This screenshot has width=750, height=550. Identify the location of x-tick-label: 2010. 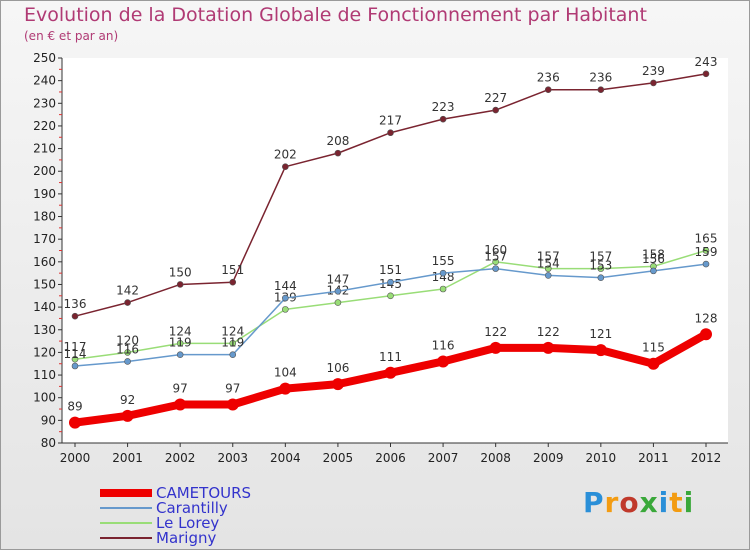
(601, 458).